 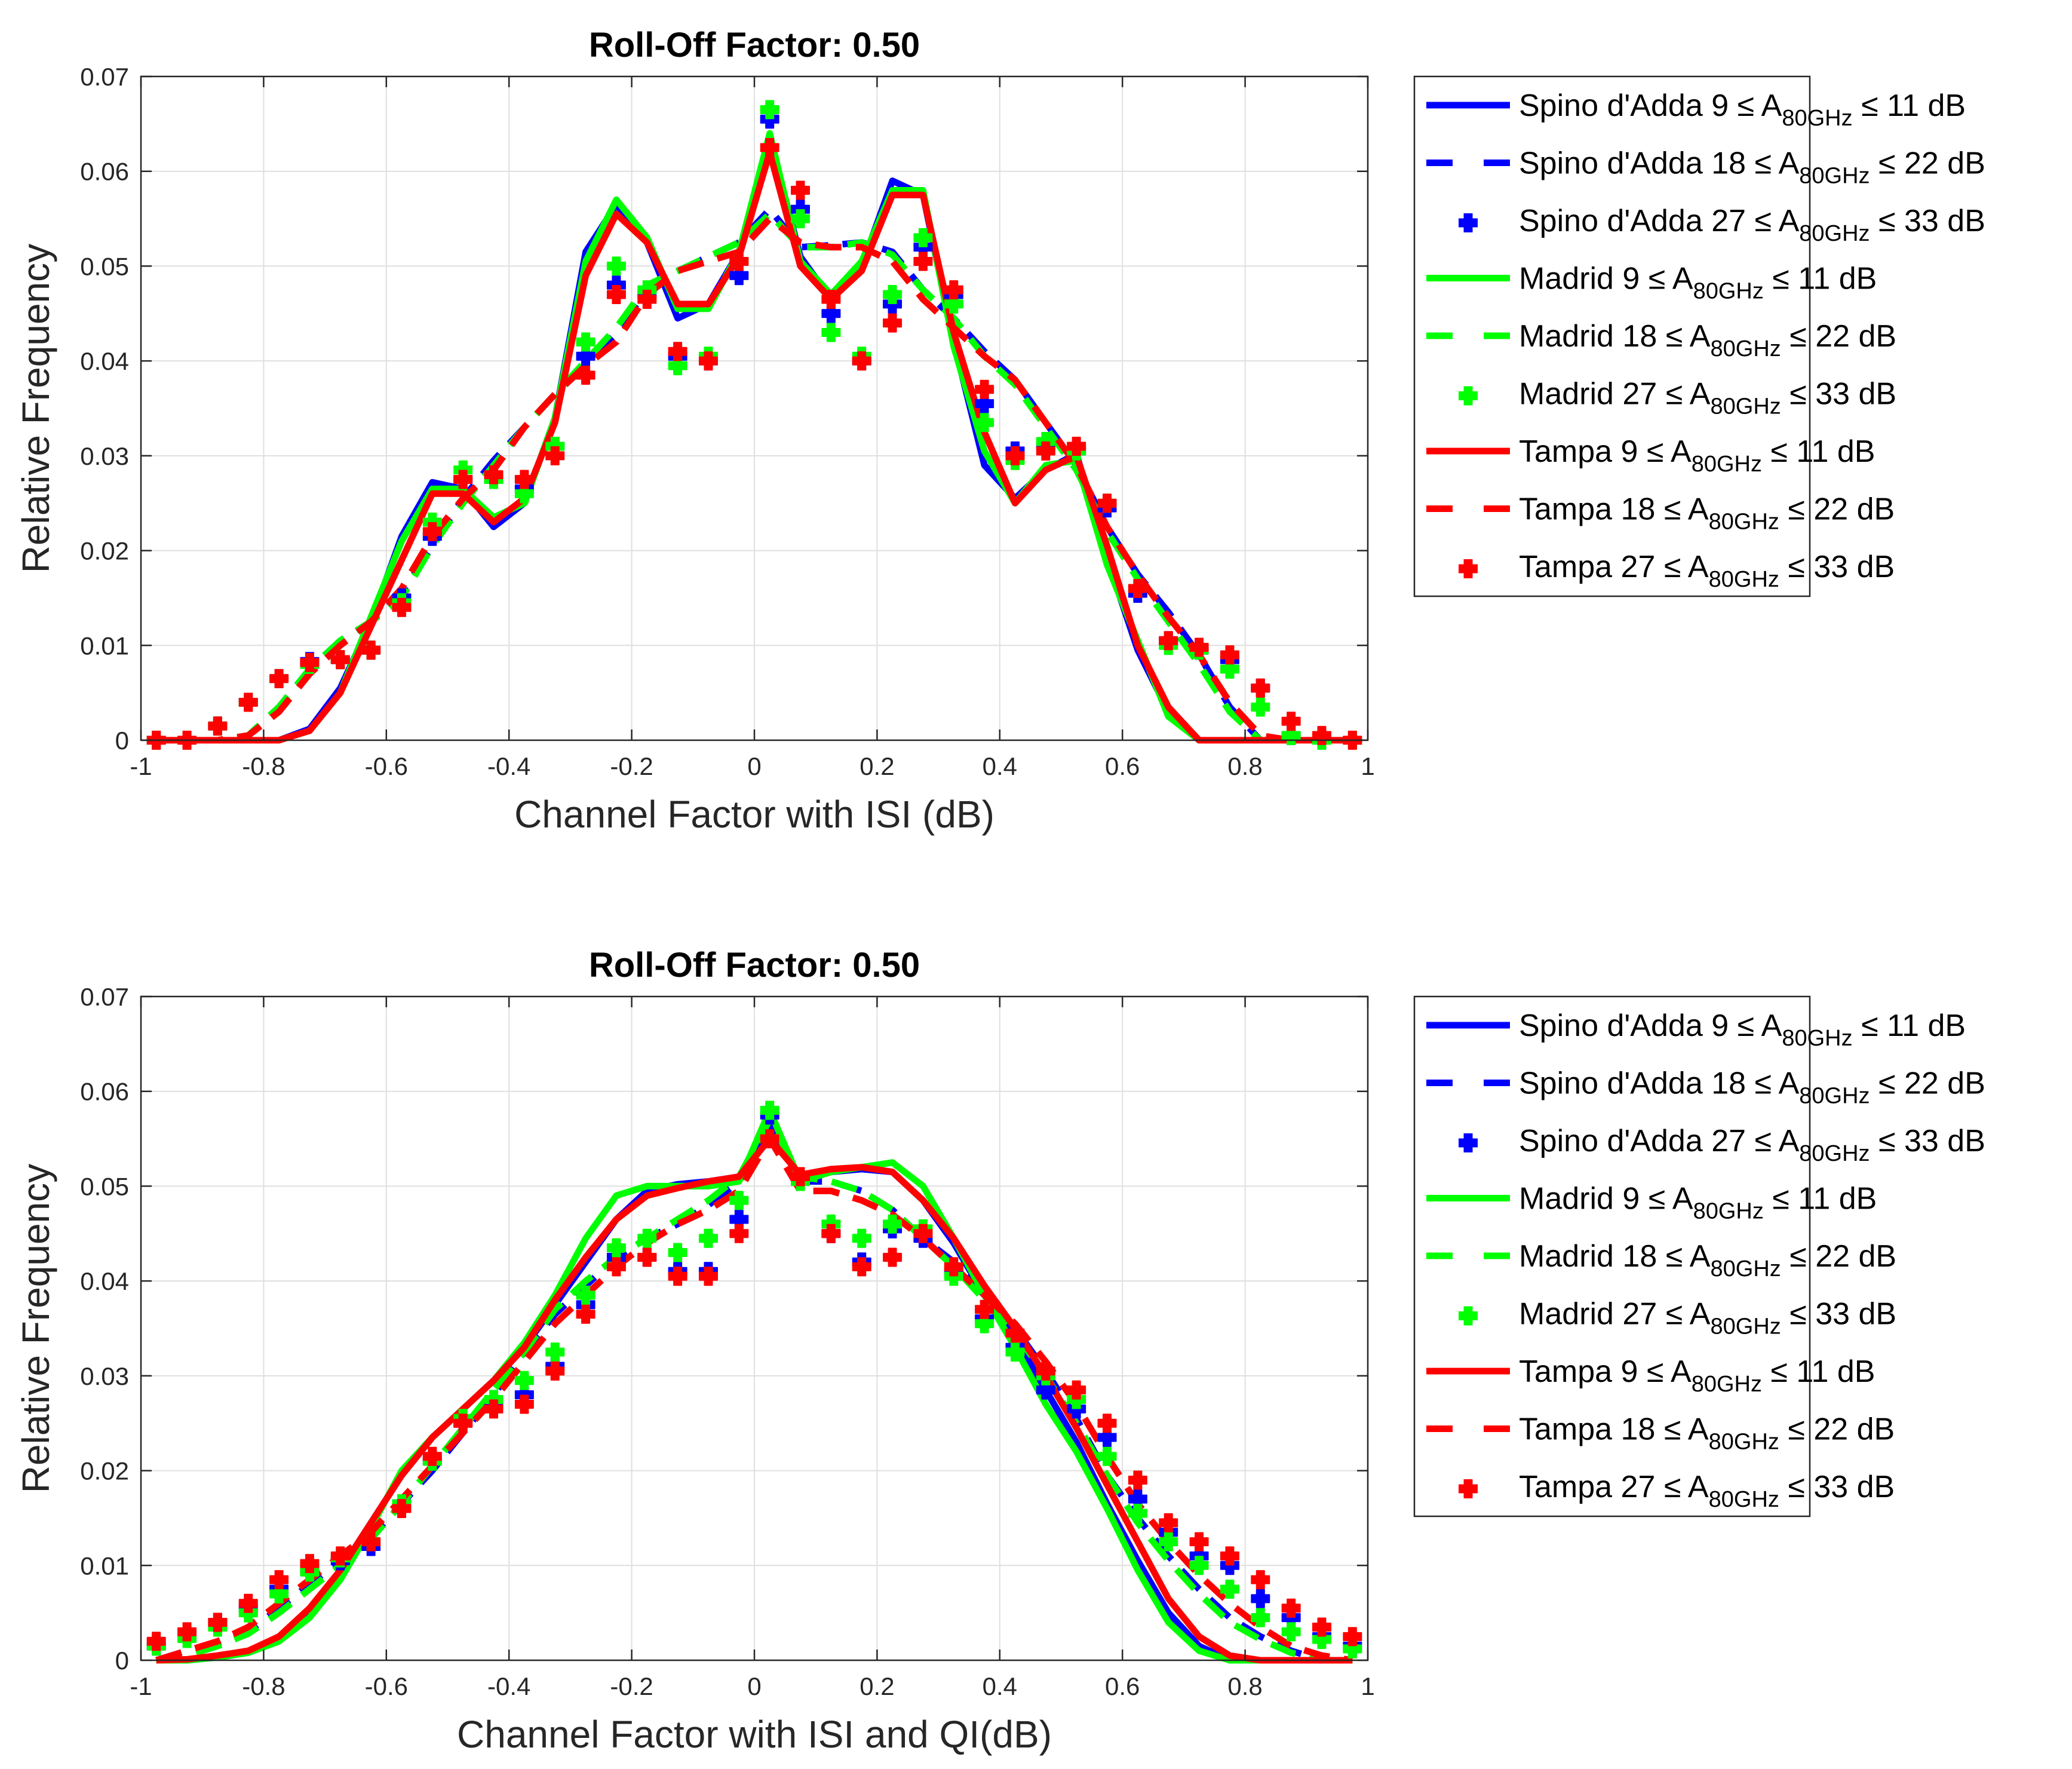 I want to click on legend-item: Tampa 9 ≤ A80GHz ≤ 11 dB, so click(x=1650, y=1375).